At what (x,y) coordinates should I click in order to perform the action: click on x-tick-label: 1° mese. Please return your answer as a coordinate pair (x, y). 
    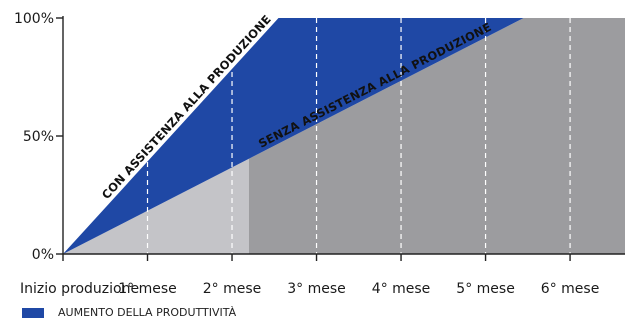
    Looking at the image, I should click on (147, 289).